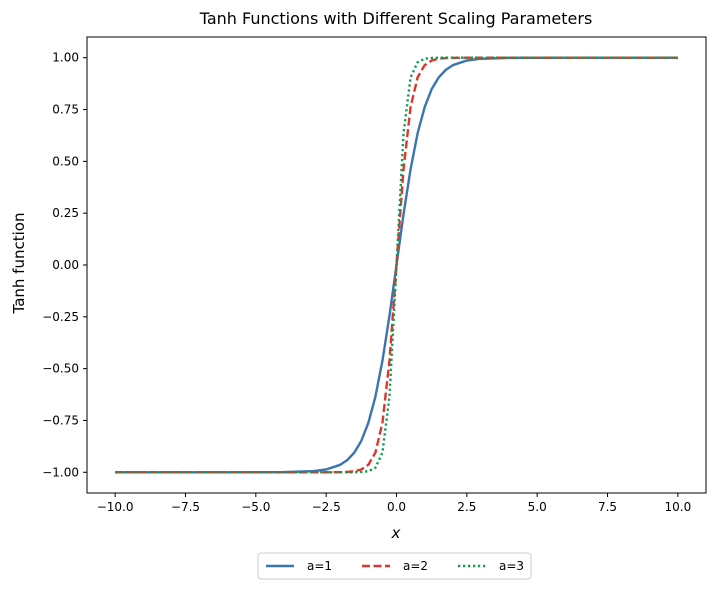  Describe the element at coordinates (60, 472) in the screenshot. I see `y-tick-label: −1.00` at that location.